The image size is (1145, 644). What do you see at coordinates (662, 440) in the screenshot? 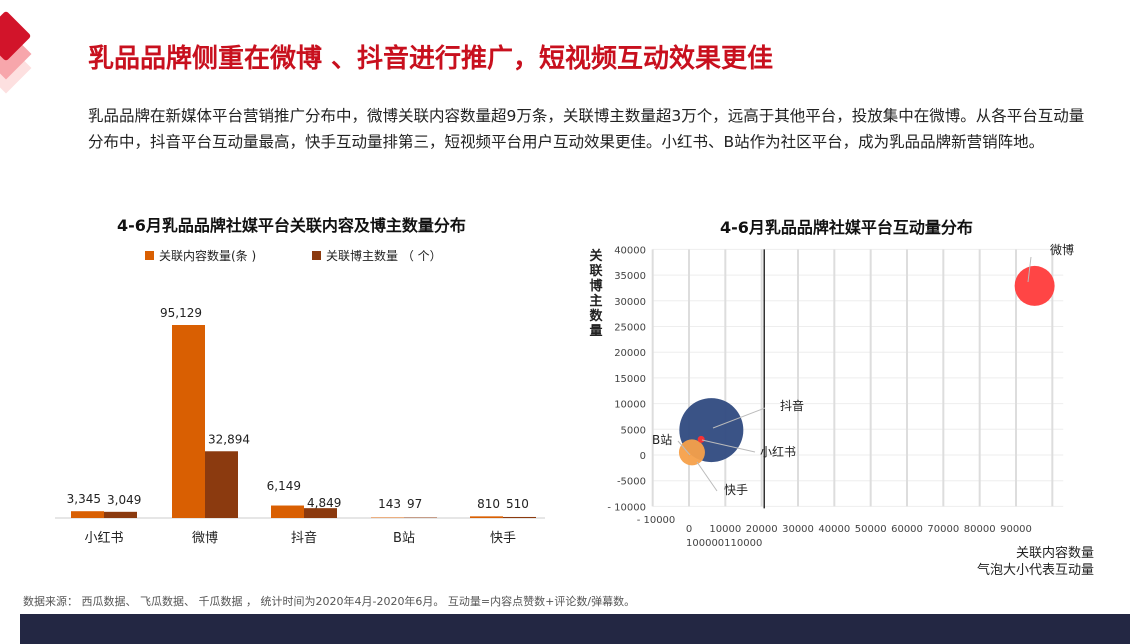
I see `bubble-label: B站` at bounding box center [662, 440].